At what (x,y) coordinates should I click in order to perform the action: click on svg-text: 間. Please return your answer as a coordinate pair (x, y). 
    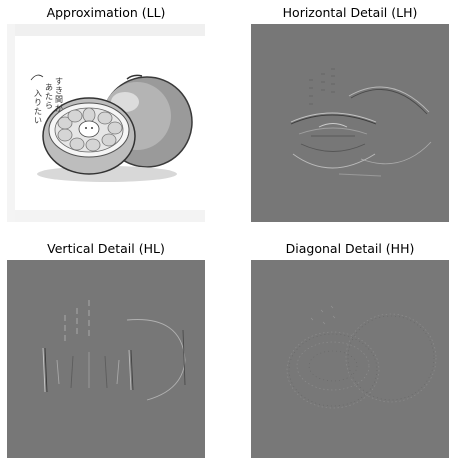
    Looking at the image, I should click on (59, 99).